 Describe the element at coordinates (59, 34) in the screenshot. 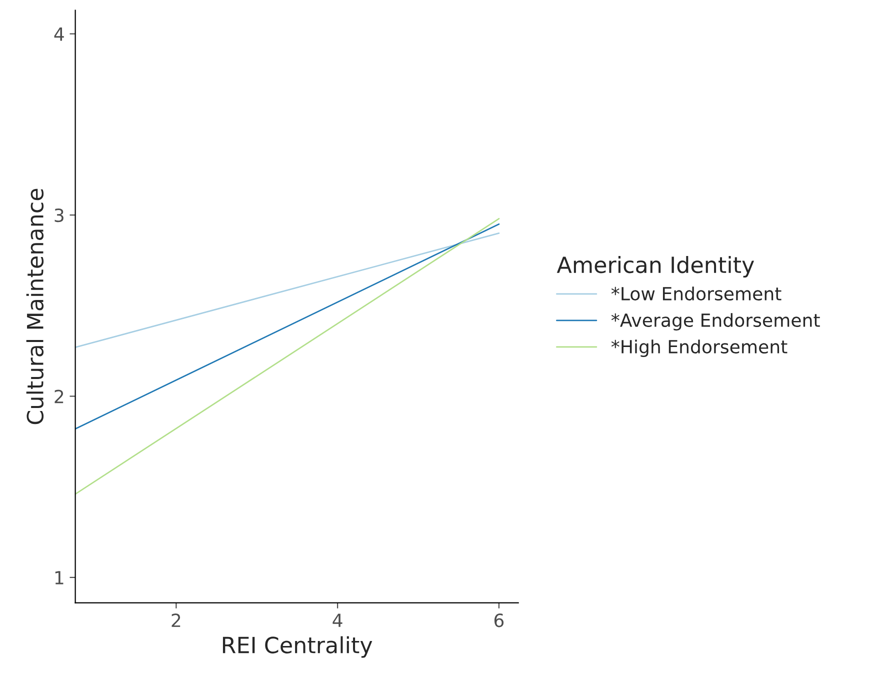

I see `y-tick-label: 4` at that location.